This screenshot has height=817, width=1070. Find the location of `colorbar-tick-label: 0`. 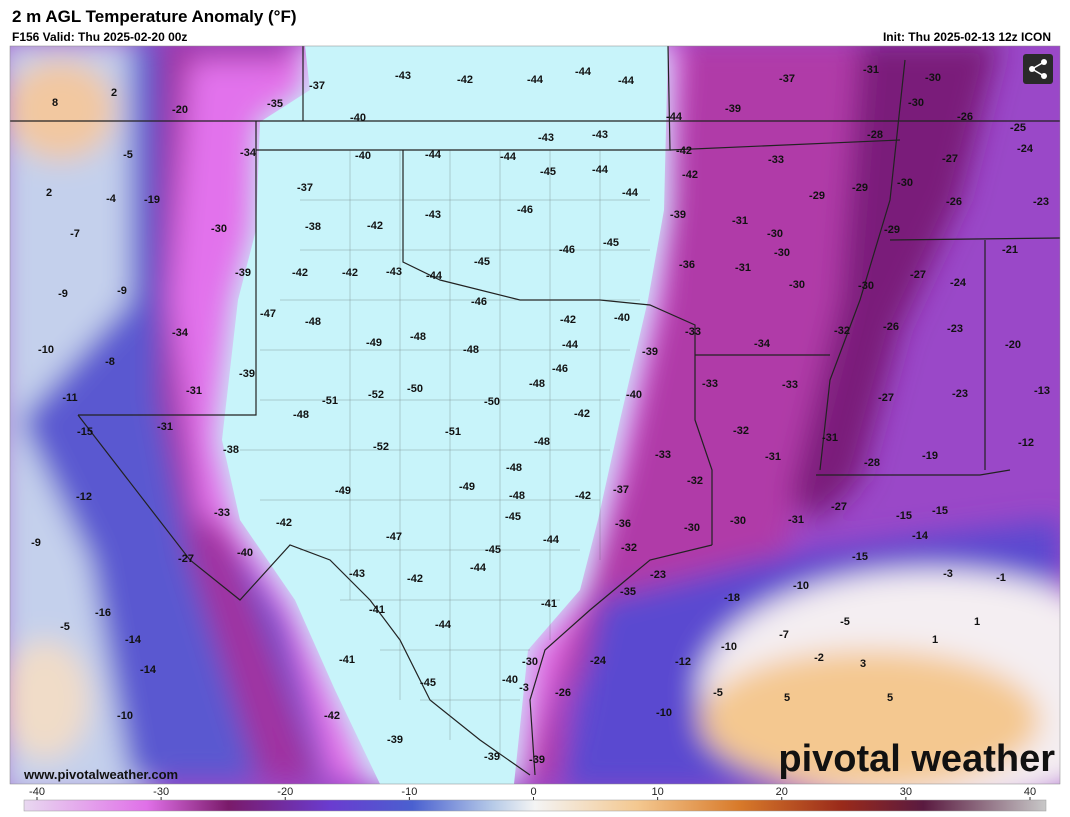

colorbar-tick-label: 0 is located at coordinates (533, 792).